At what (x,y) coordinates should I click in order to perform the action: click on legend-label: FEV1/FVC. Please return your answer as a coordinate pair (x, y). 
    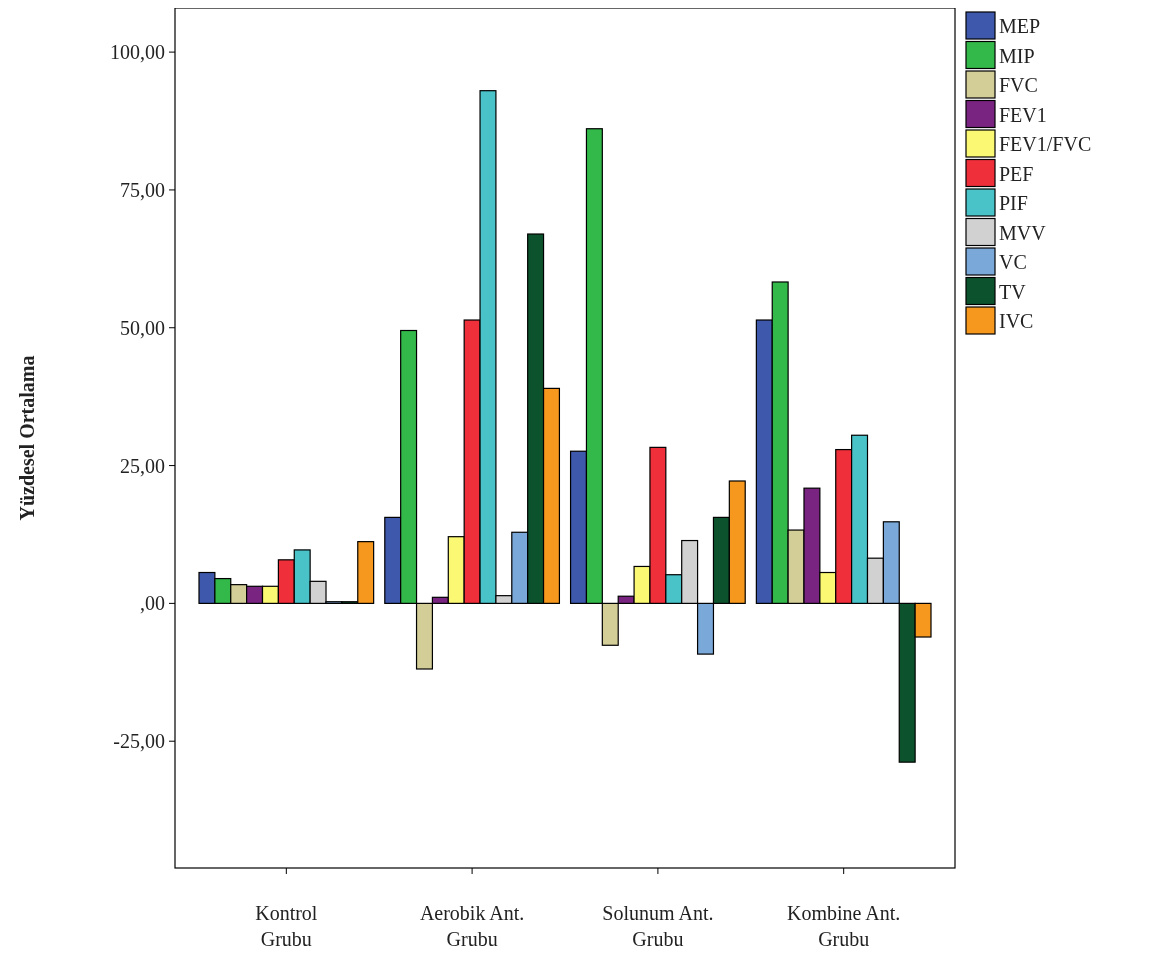
    Looking at the image, I should click on (1045, 144).